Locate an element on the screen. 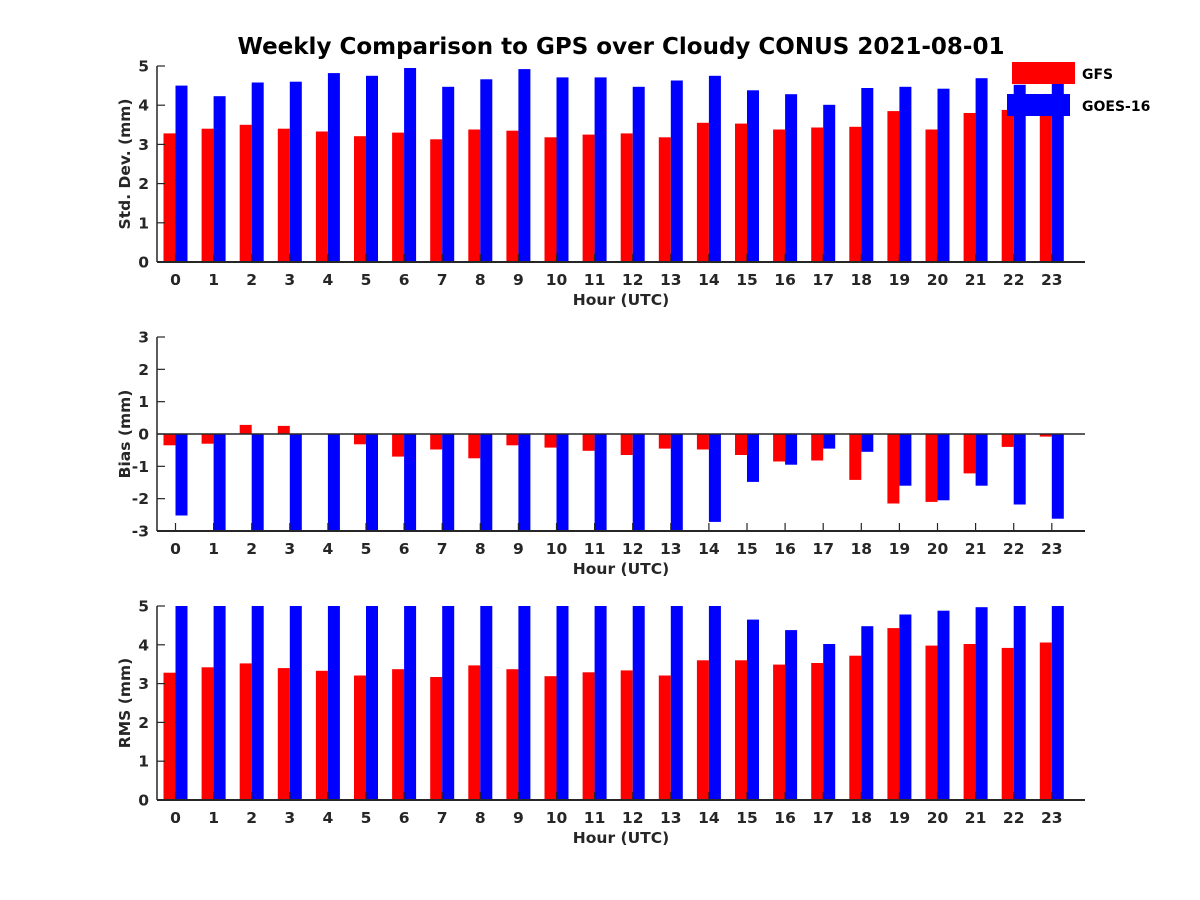 This screenshot has width=1200, height=900. y-axis-label: RMS (mm) is located at coordinates (125, 703).